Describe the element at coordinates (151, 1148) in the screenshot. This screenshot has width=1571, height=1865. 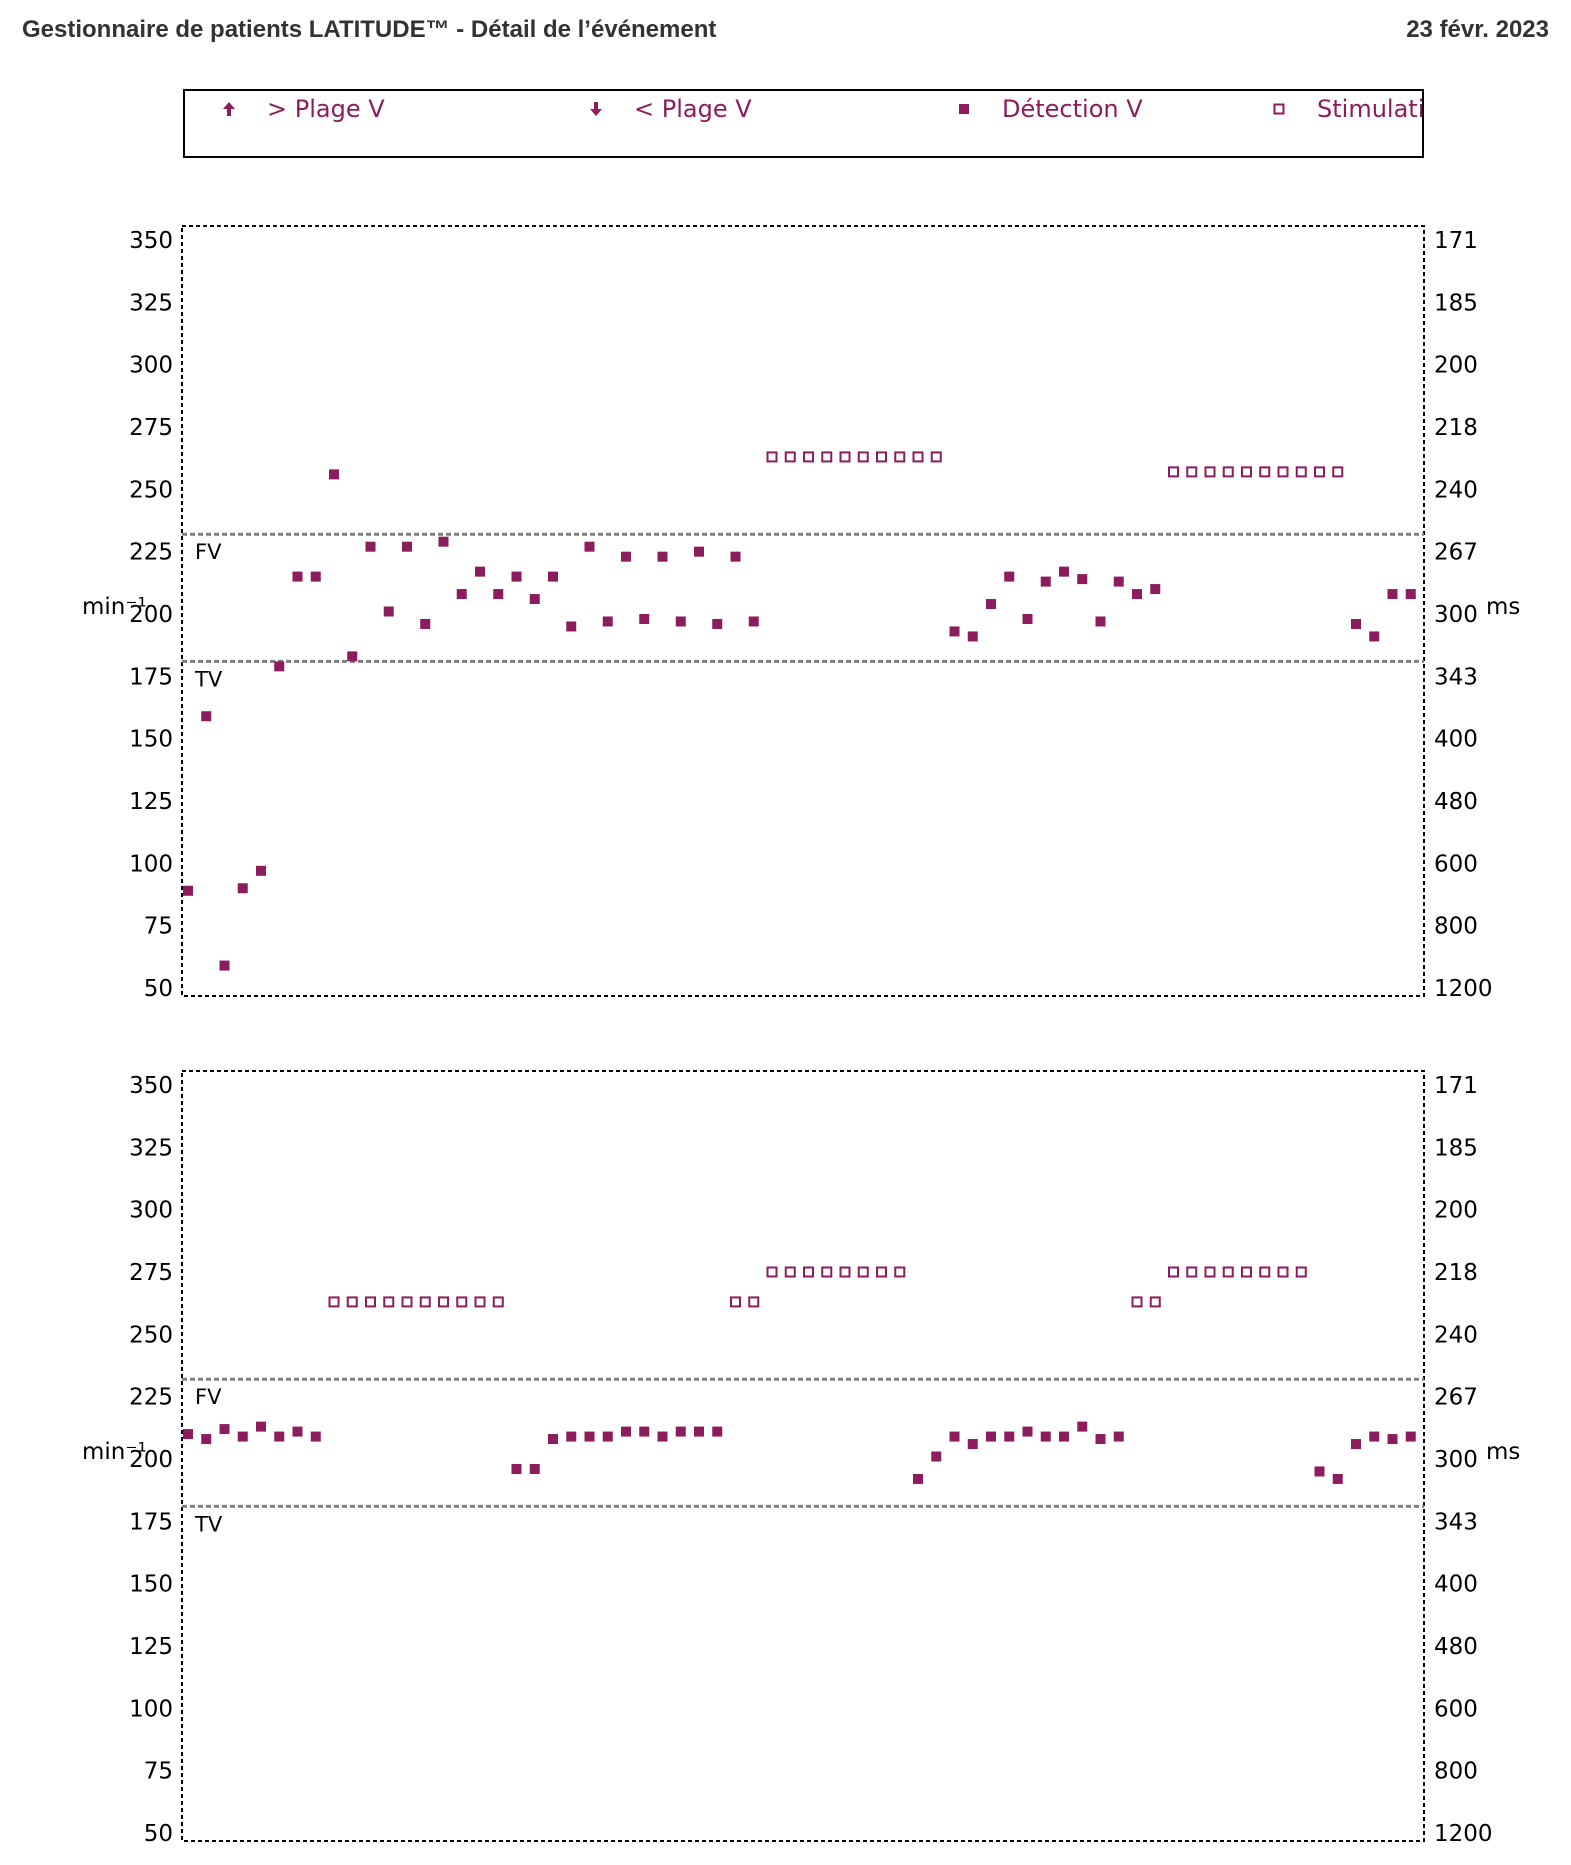
I see `y-tick-label-left: 325` at that location.